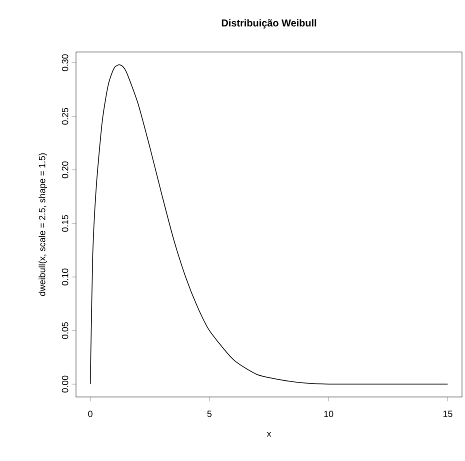 The height and width of the screenshot is (461, 465). Describe the element at coordinates (65, 277) in the screenshot. I see `y-tick-label: 0.10` at that location.